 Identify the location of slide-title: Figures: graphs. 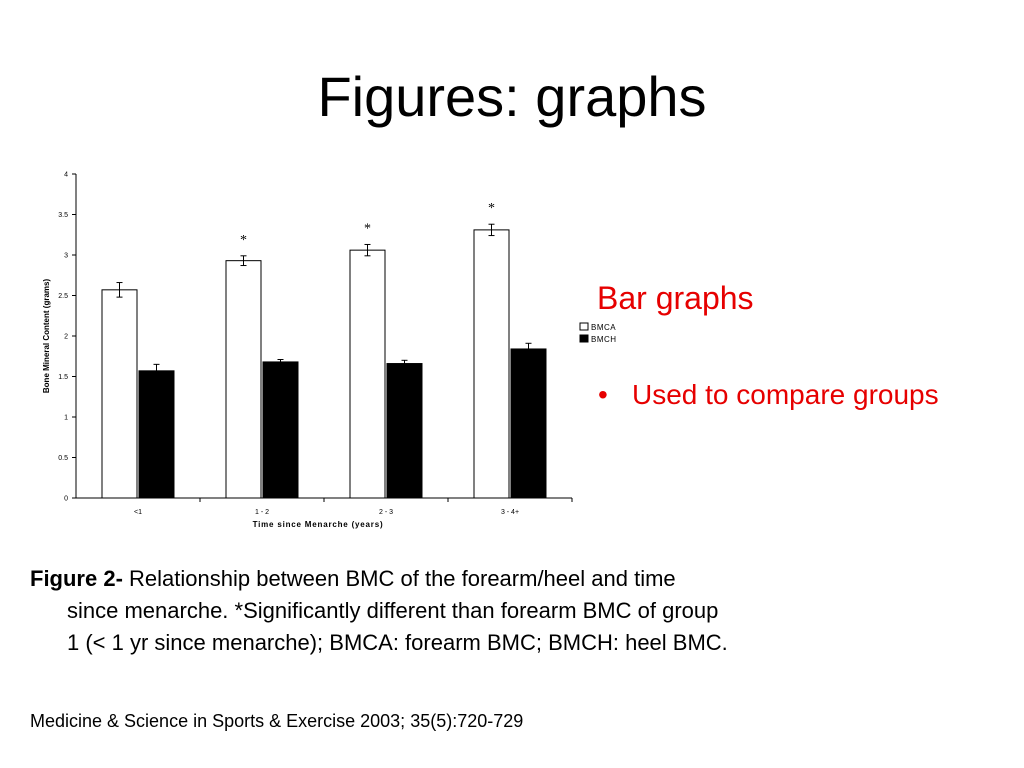
(512, 96).